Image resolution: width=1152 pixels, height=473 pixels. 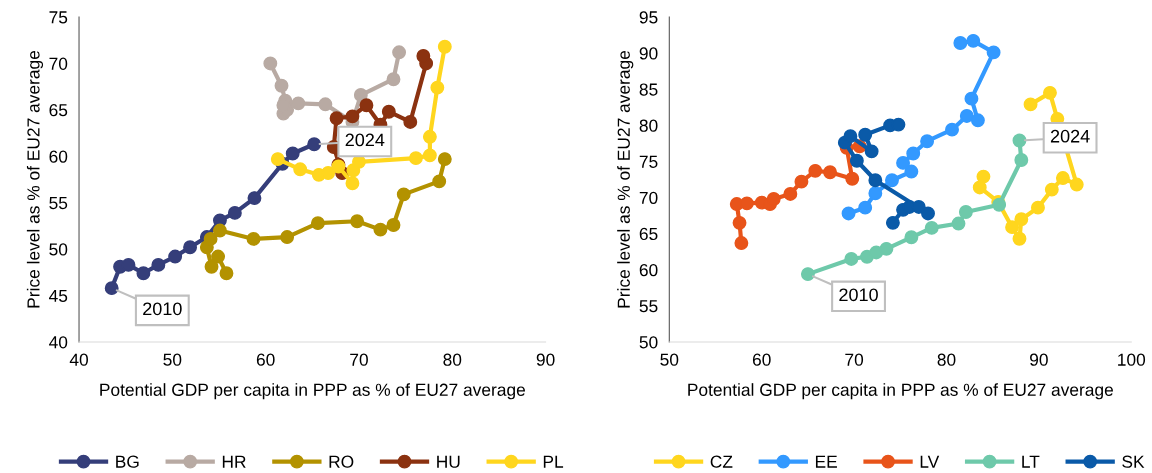 I want to click on y-tick-label: 75, so click(x=648, y=161).